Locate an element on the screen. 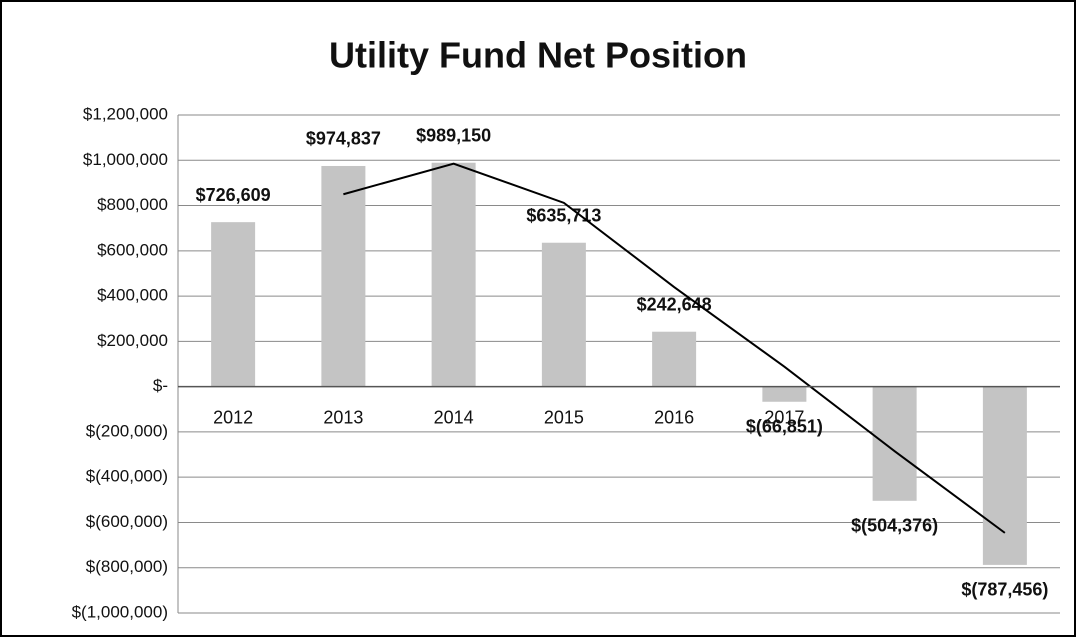  y-tick-label: $(400,000) is located at coordinates (127, 476).